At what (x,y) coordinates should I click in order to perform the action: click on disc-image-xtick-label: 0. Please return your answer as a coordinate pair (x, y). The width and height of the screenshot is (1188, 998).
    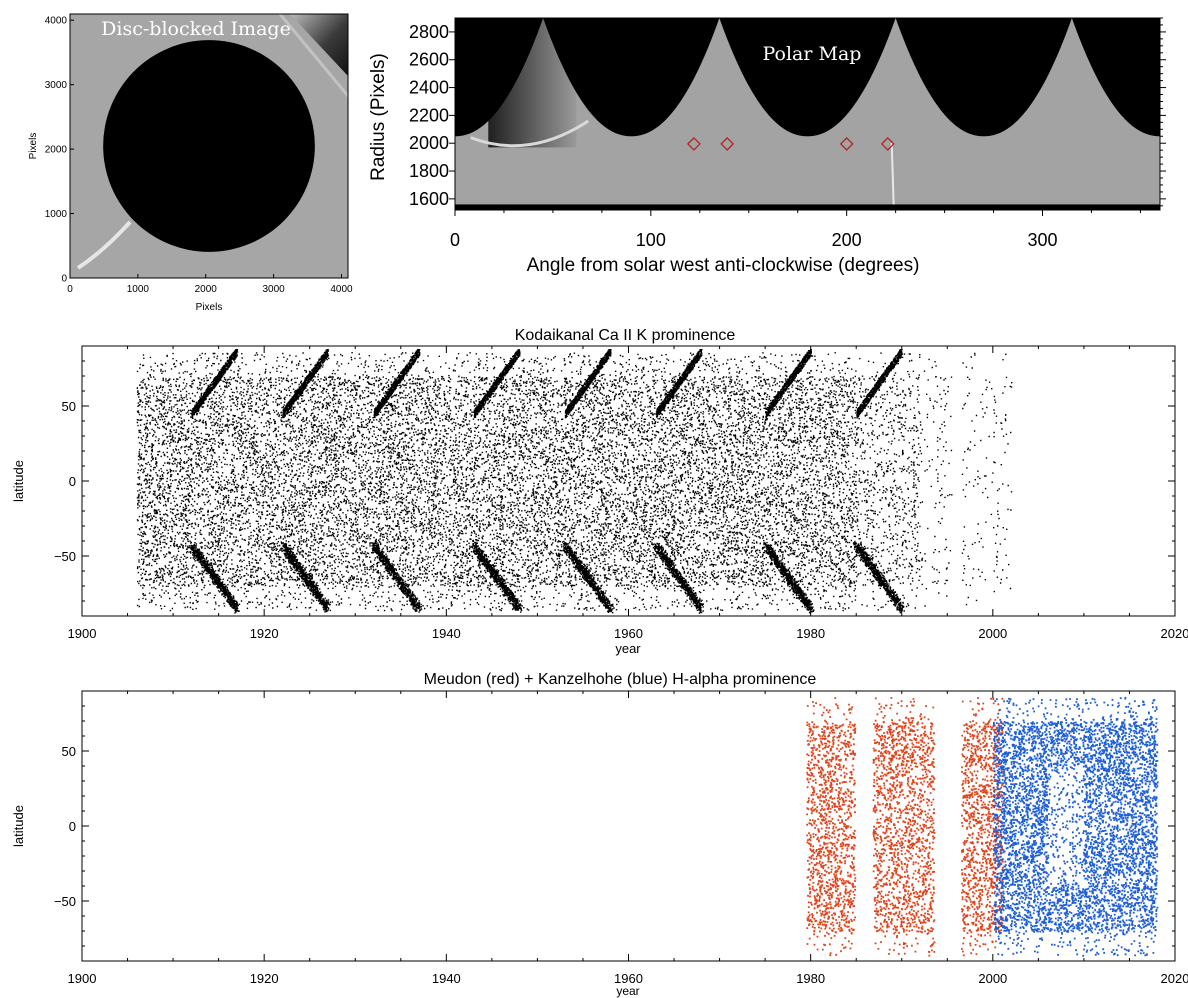
    Looking at the image, I should click on (70, 289).